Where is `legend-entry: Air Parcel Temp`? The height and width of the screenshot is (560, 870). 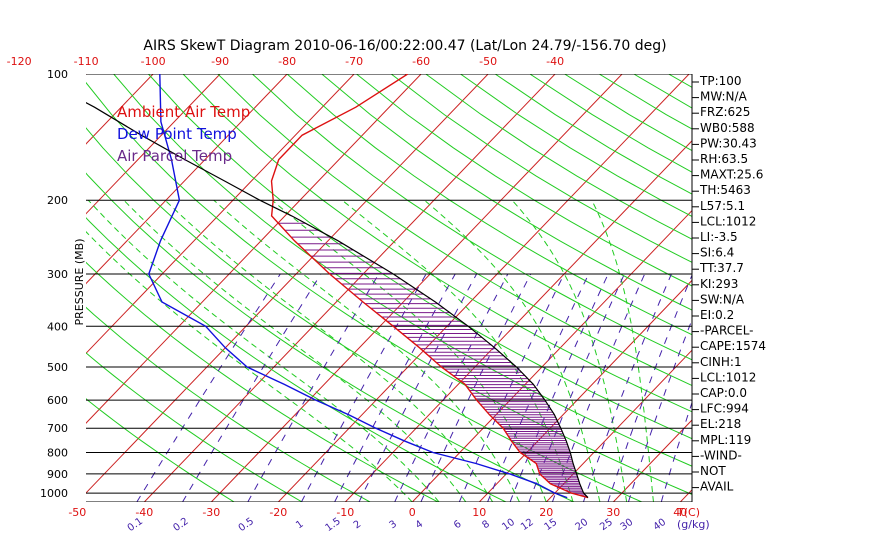 legend-entry: Air Parcel Temp is located at coordinates (174, 156).